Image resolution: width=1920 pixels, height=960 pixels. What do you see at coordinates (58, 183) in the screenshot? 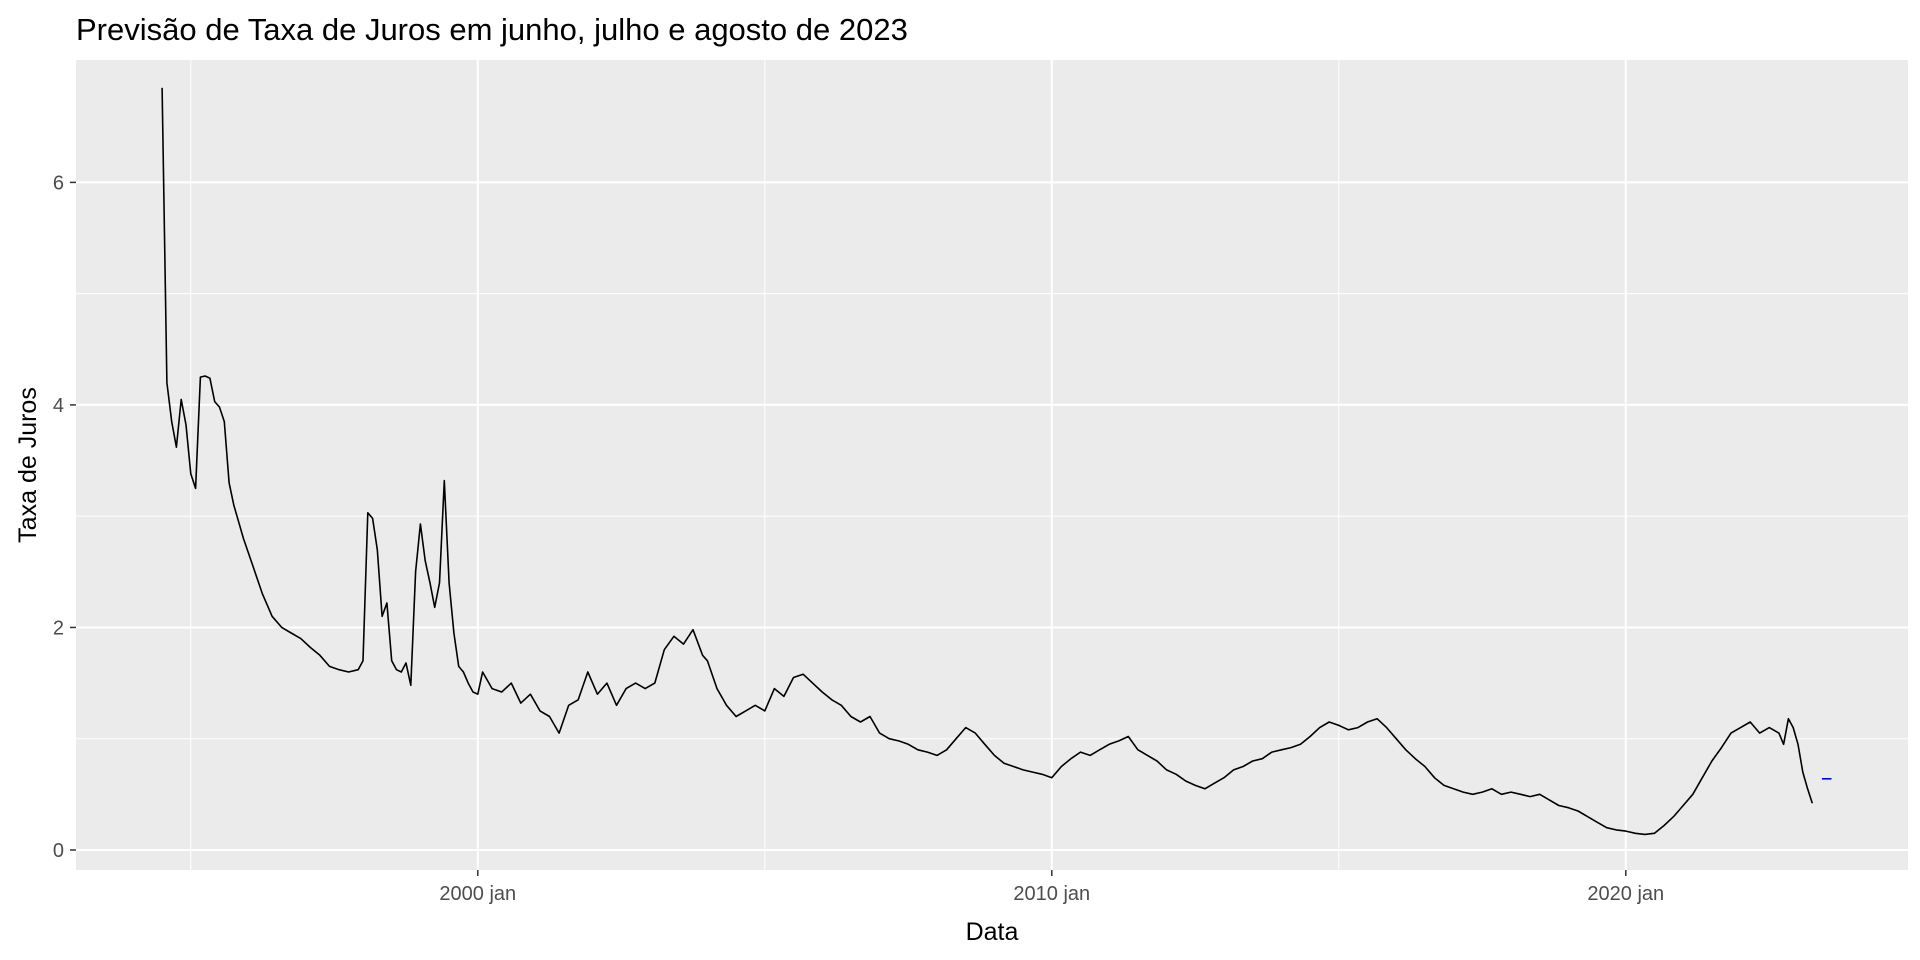
I see `y-tick-label: 6` at bounding box center [58, 183].